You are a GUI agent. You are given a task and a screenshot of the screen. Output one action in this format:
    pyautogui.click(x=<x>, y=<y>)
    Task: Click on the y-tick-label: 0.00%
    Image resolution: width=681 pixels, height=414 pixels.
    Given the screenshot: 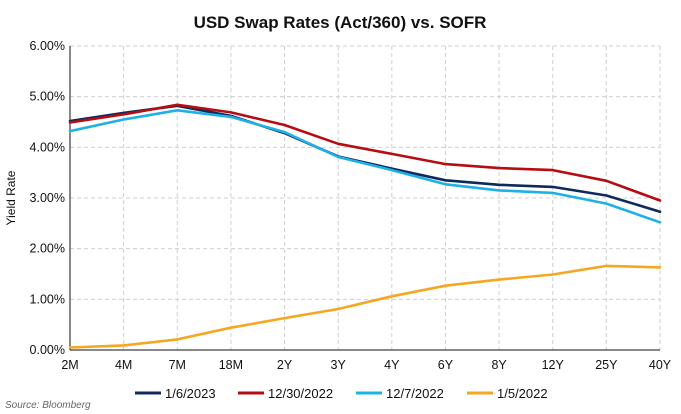 What is the action you would take?
    pyautogui.click(x=47, y=350)
    